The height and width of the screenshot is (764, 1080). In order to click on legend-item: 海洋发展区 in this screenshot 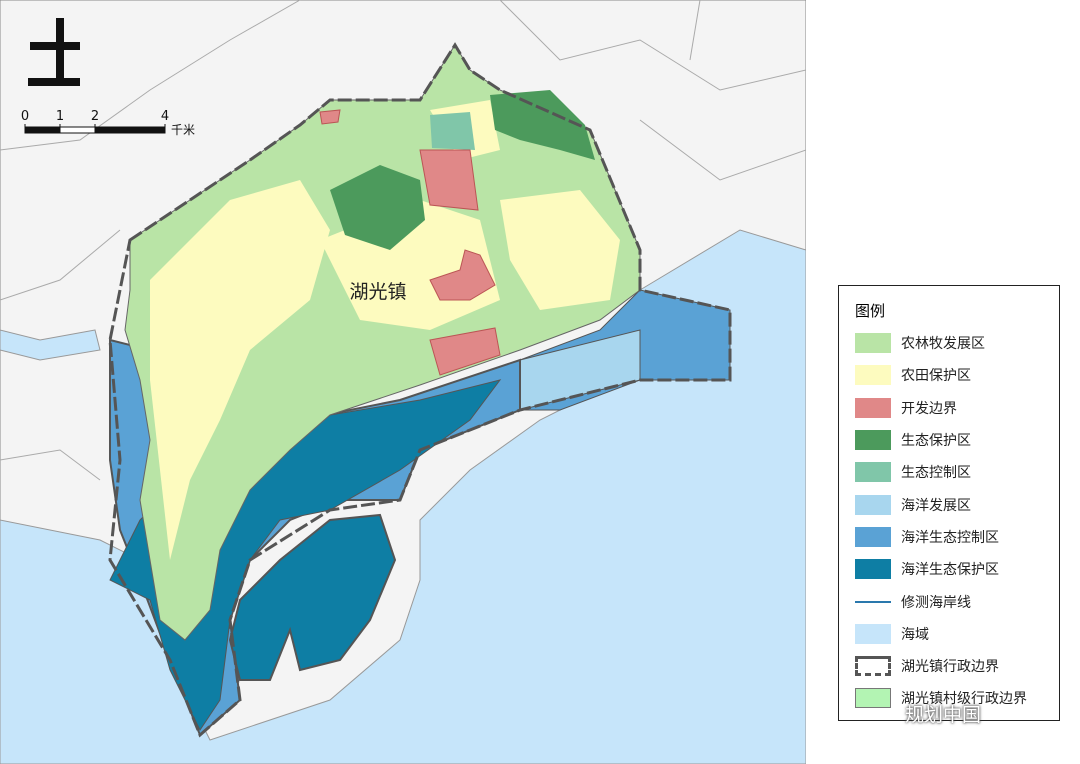, I will do `click(957, 504)`.